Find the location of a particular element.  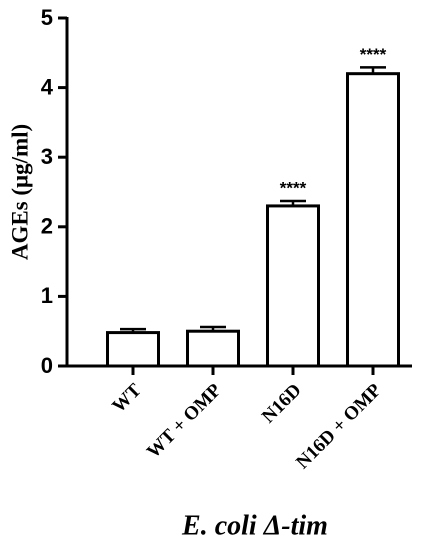

x-axis-label: E. coli Δ-tim is located at coordinates (254, 525).